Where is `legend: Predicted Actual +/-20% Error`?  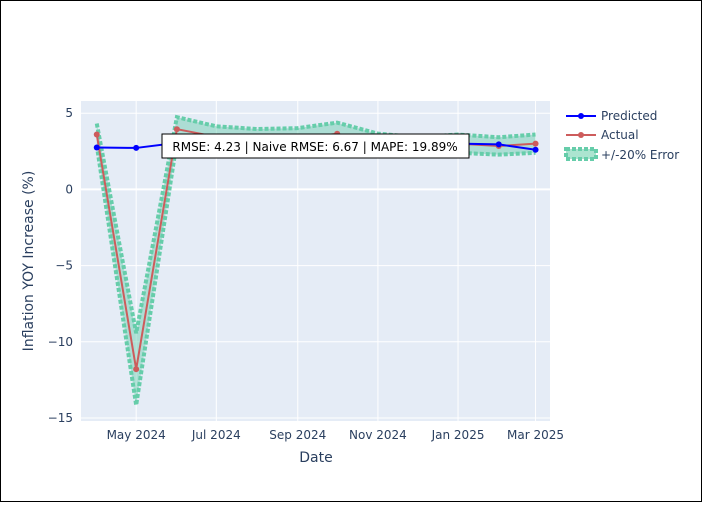
legend: Predicted Actual +/-20% Error is located at coordinates (621, 135).